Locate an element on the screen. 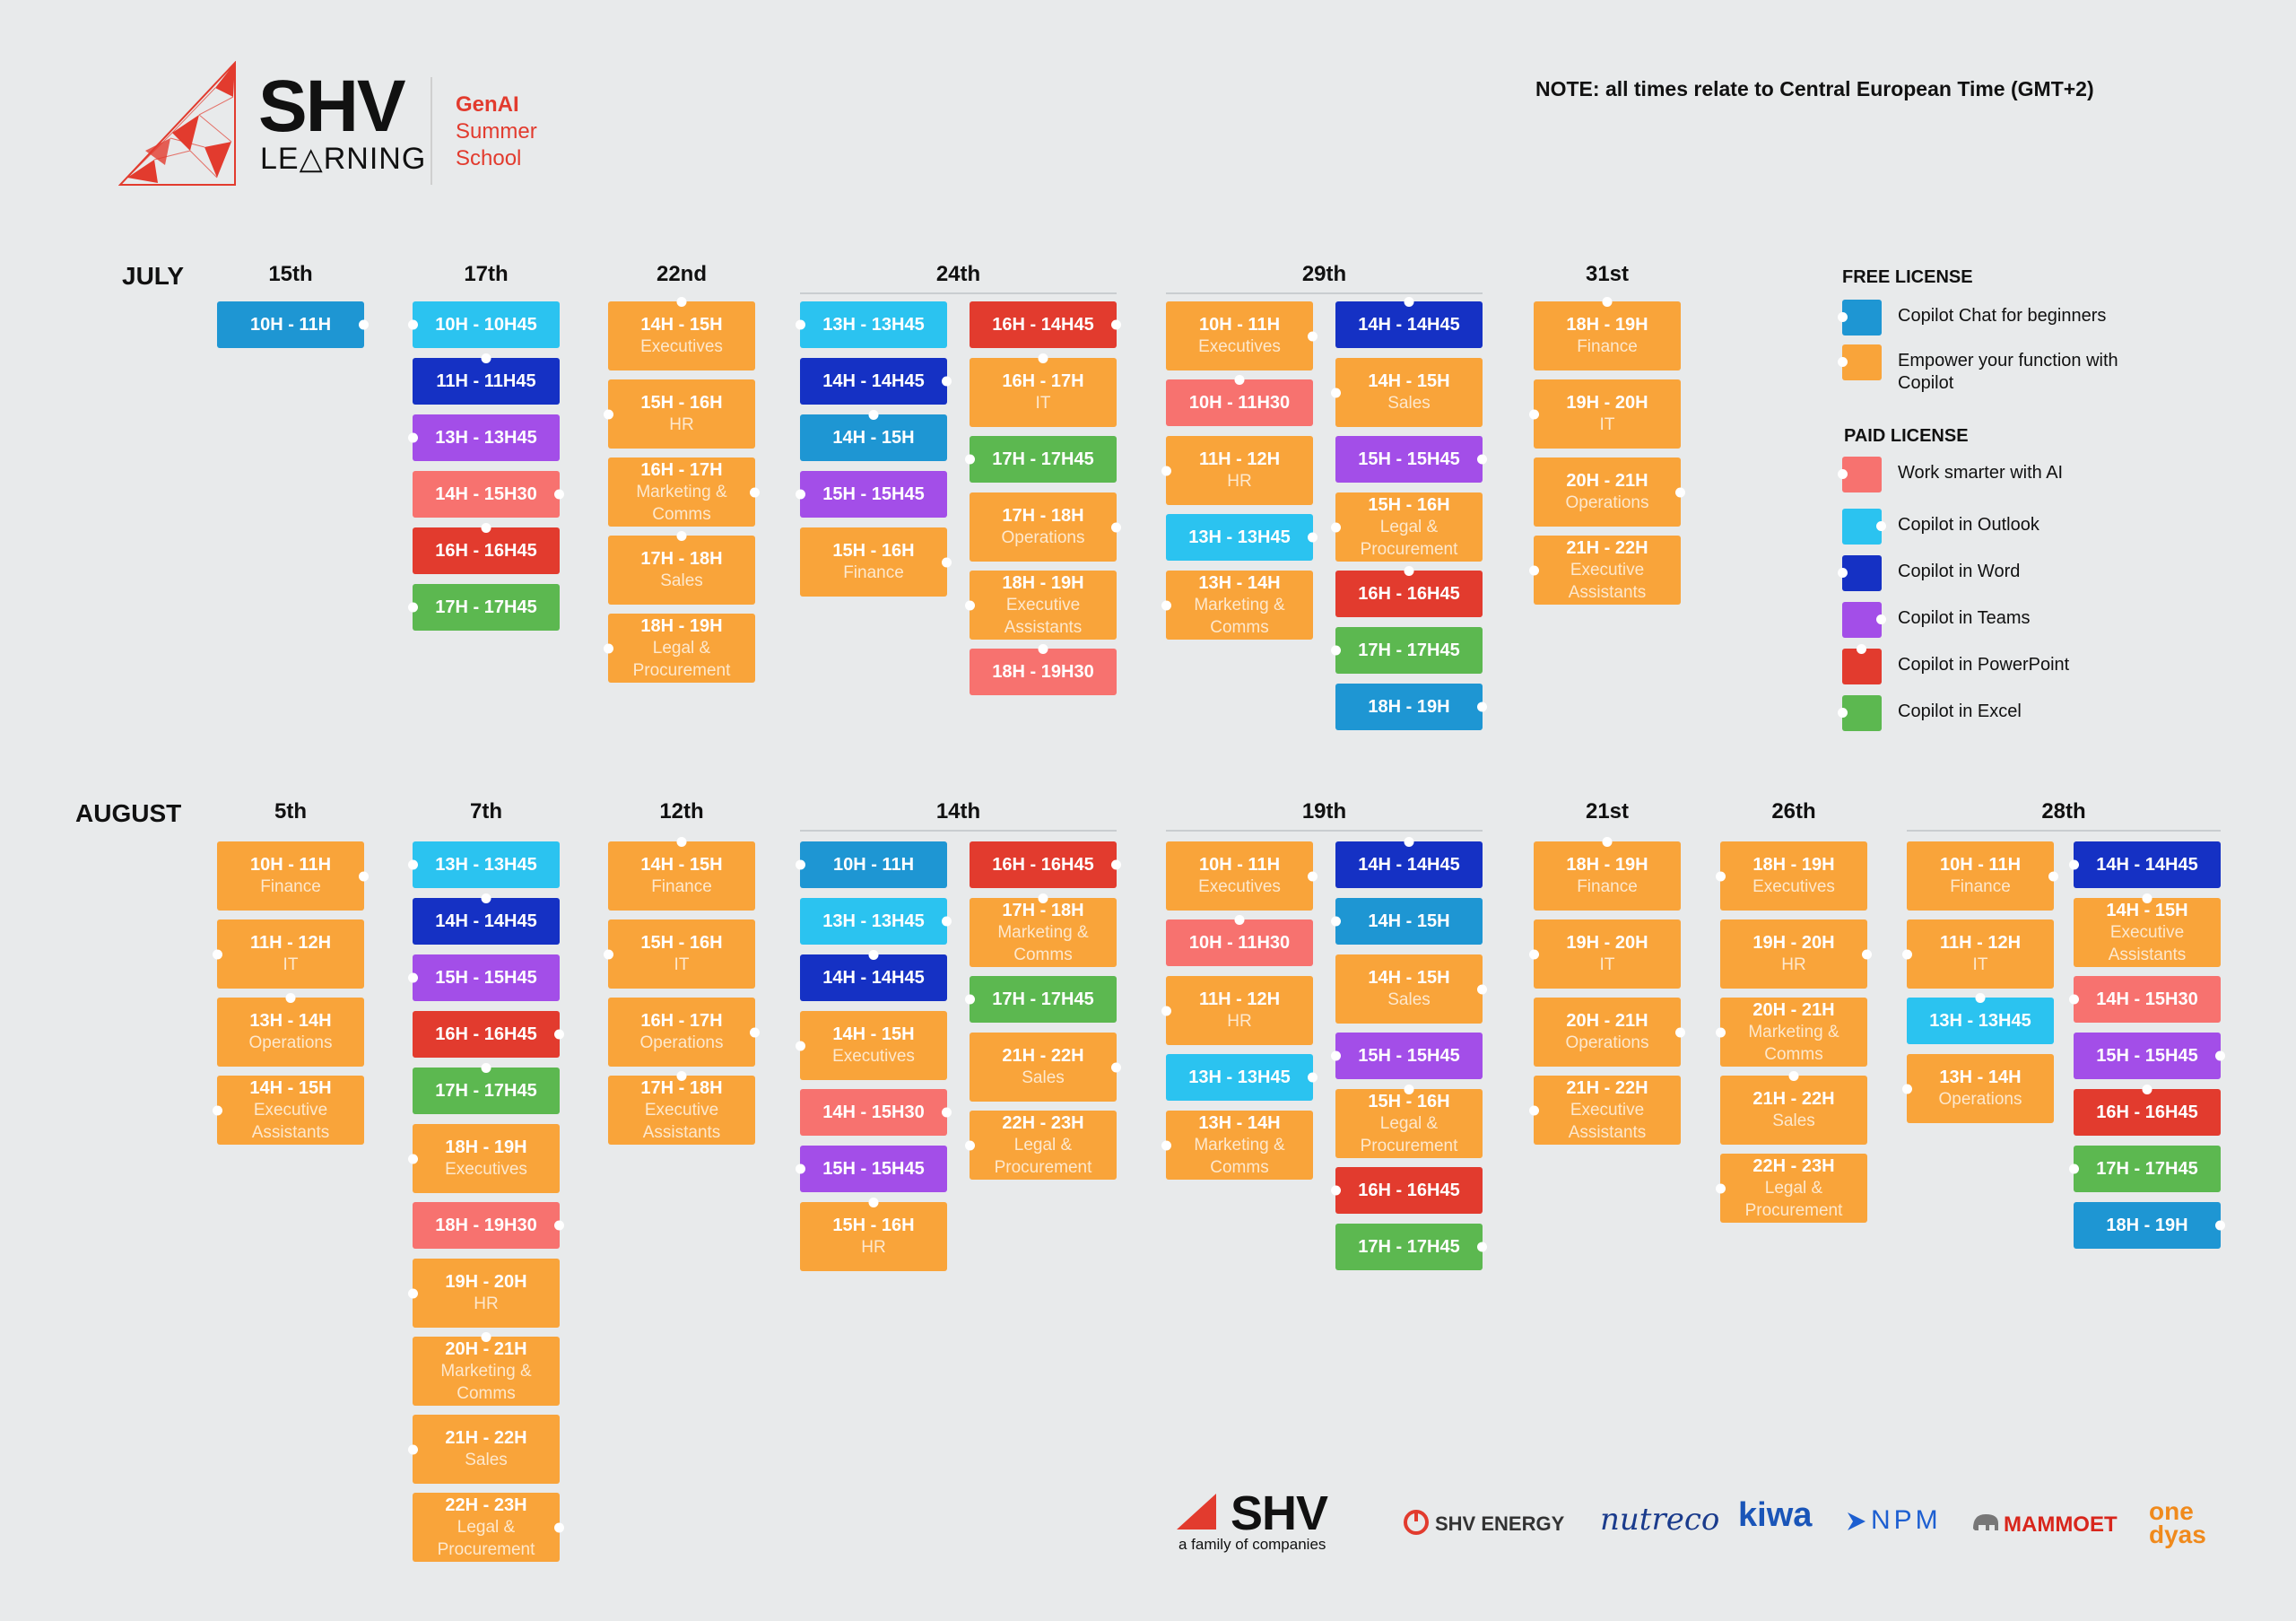 This screenshot has height=1621, width=2296. session-card: 18H - 19H Executive Assistants is located at coordinates (1041, 605).